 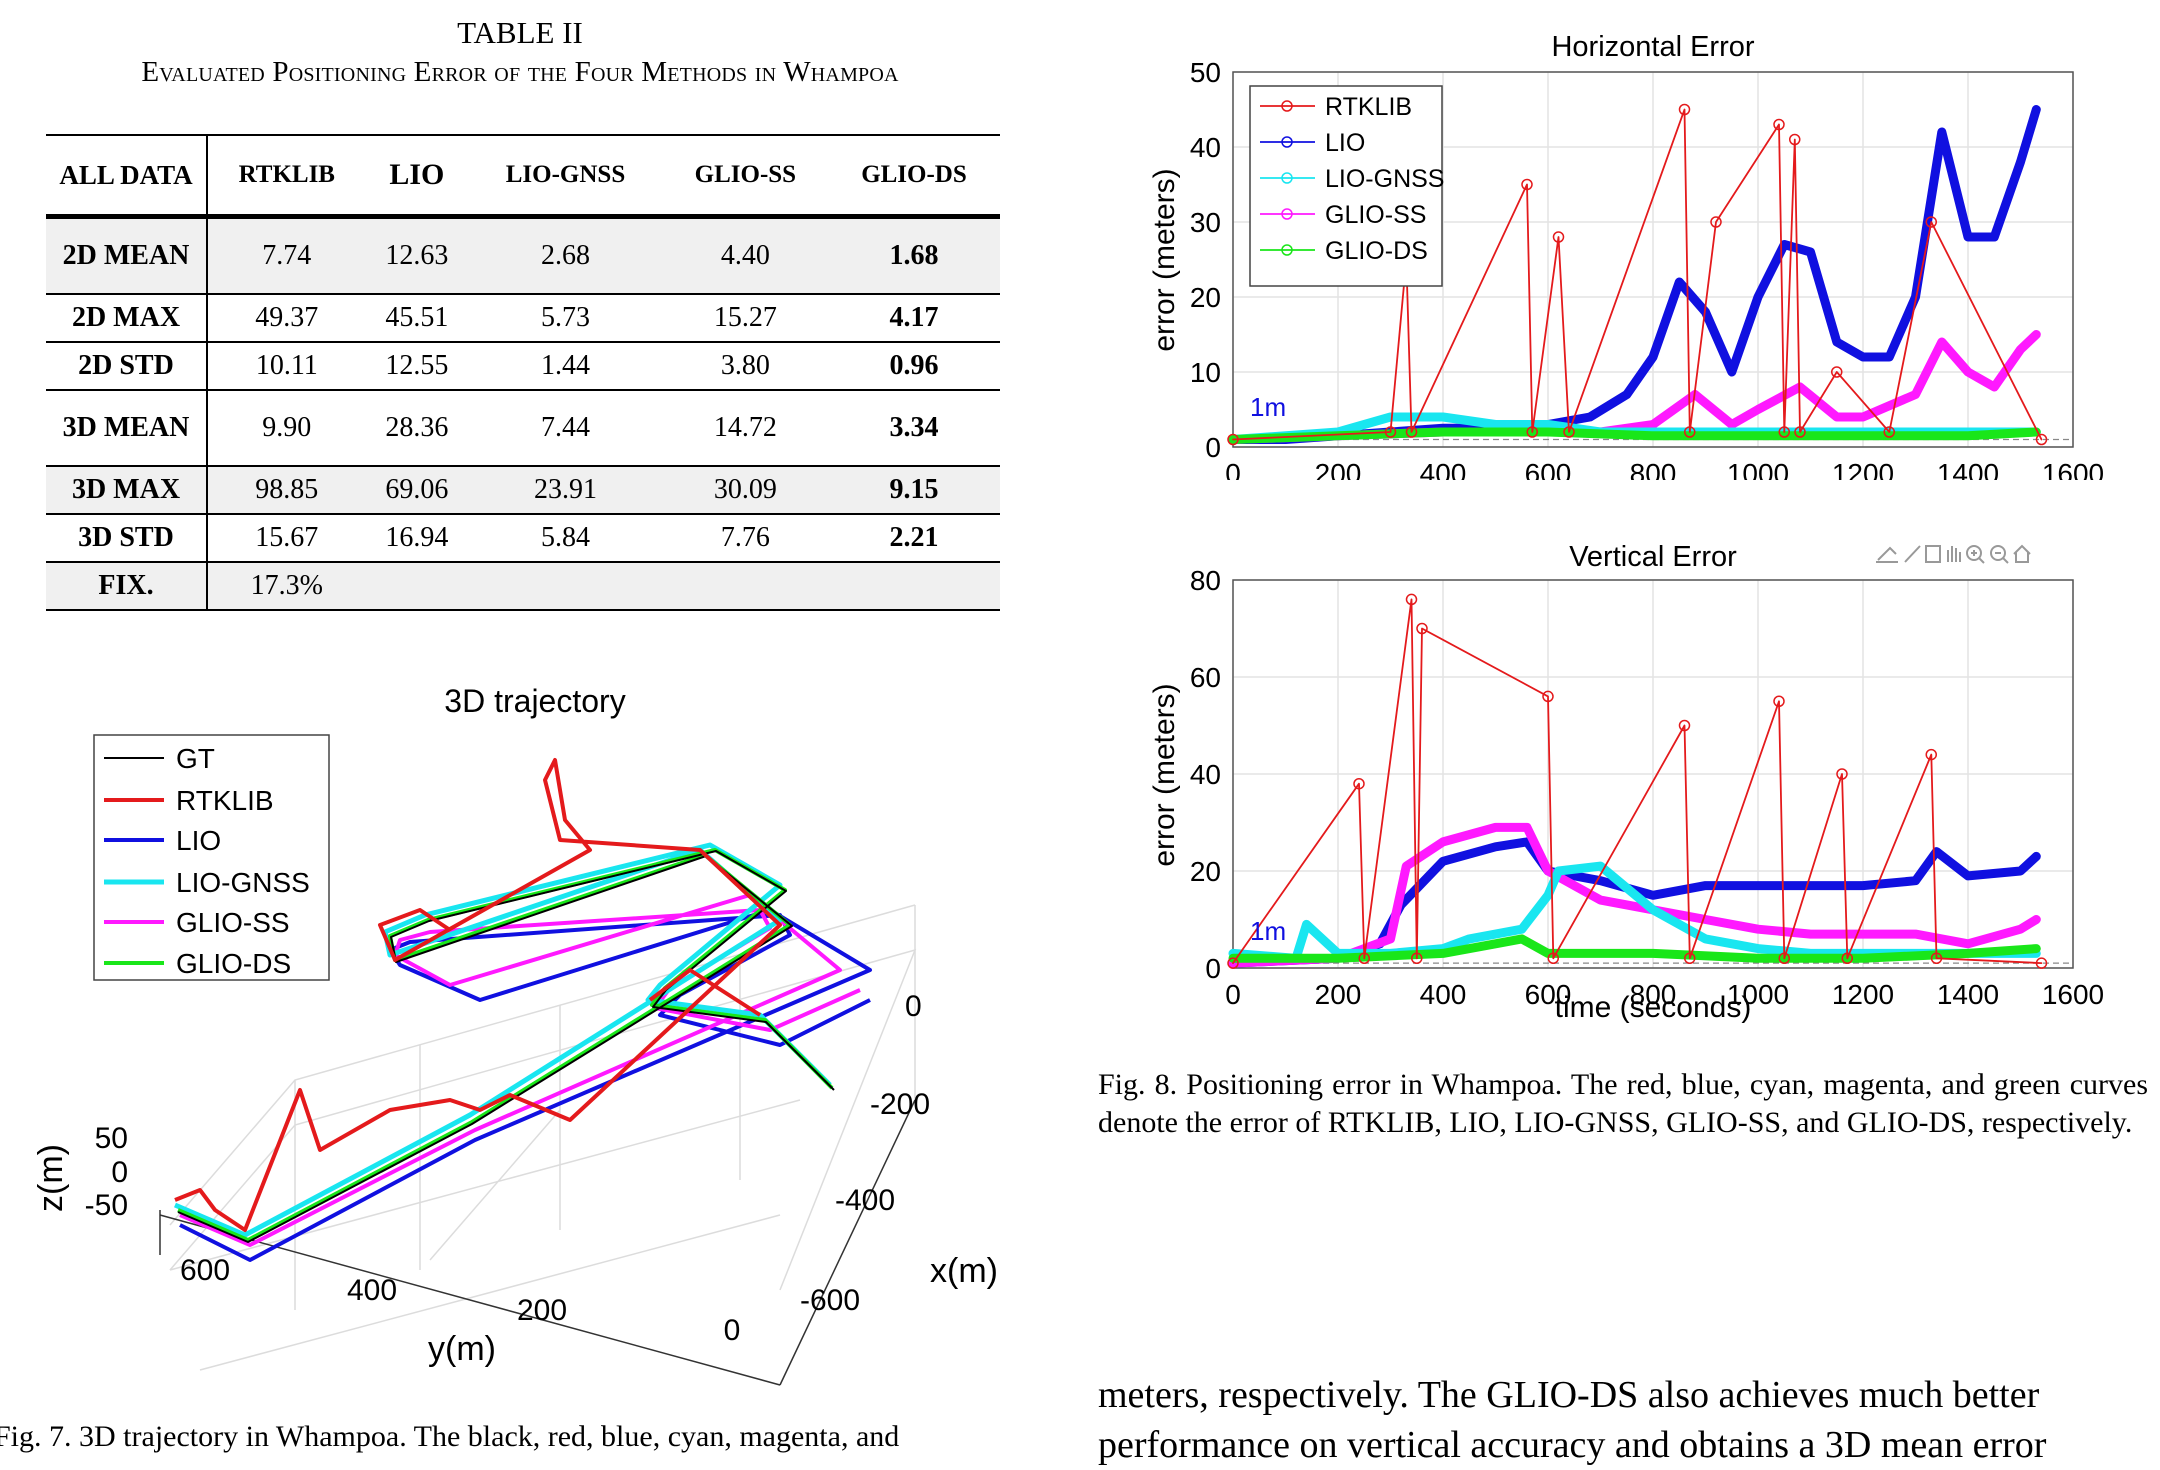 I want to click on table-cell: 4.40, so click(x=745, y=255).